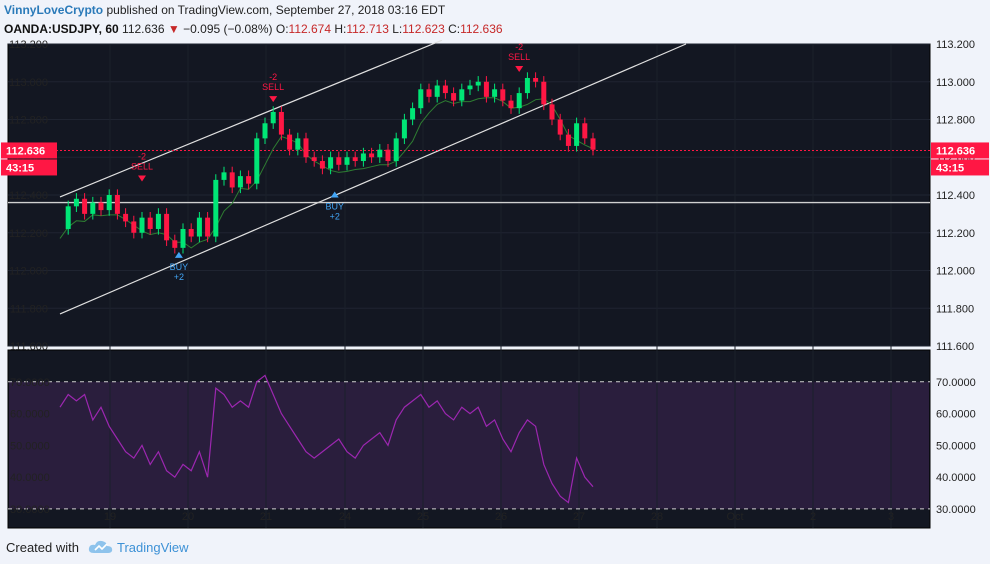 This screenshot has height=564, width=990. What do you see at coordinates (734, 517) in the screenshot?
I see `time-tick-label: Oct` at bounding box center [734, 517].